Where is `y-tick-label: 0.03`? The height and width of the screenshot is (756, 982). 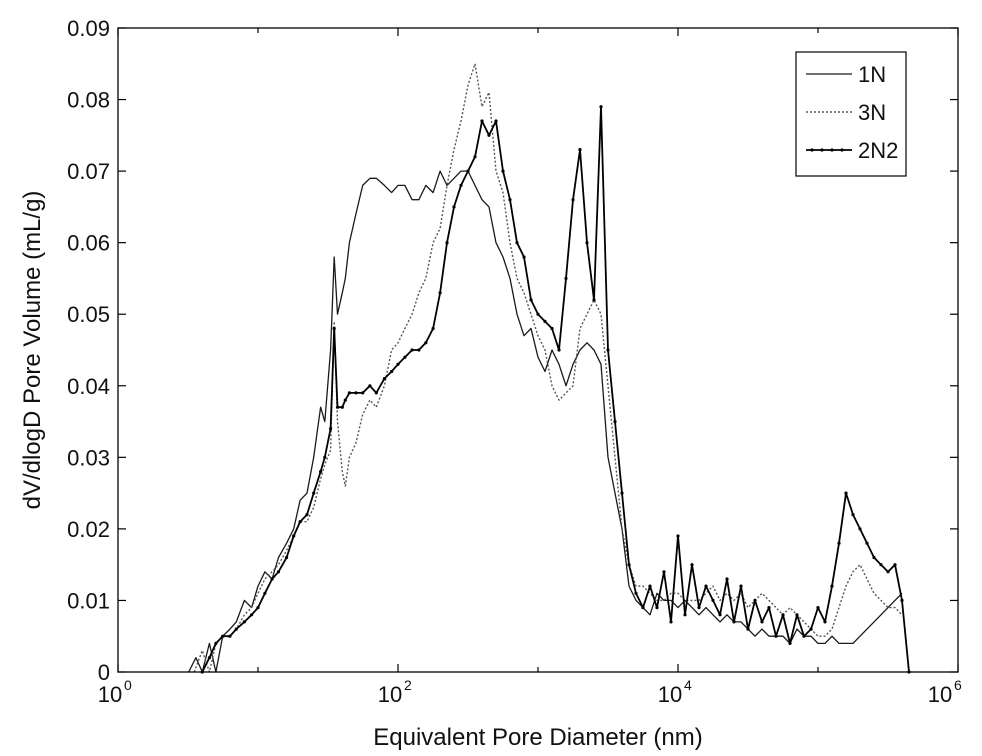
y-tick-label: 0.03 is located at coordinates (88, 457).